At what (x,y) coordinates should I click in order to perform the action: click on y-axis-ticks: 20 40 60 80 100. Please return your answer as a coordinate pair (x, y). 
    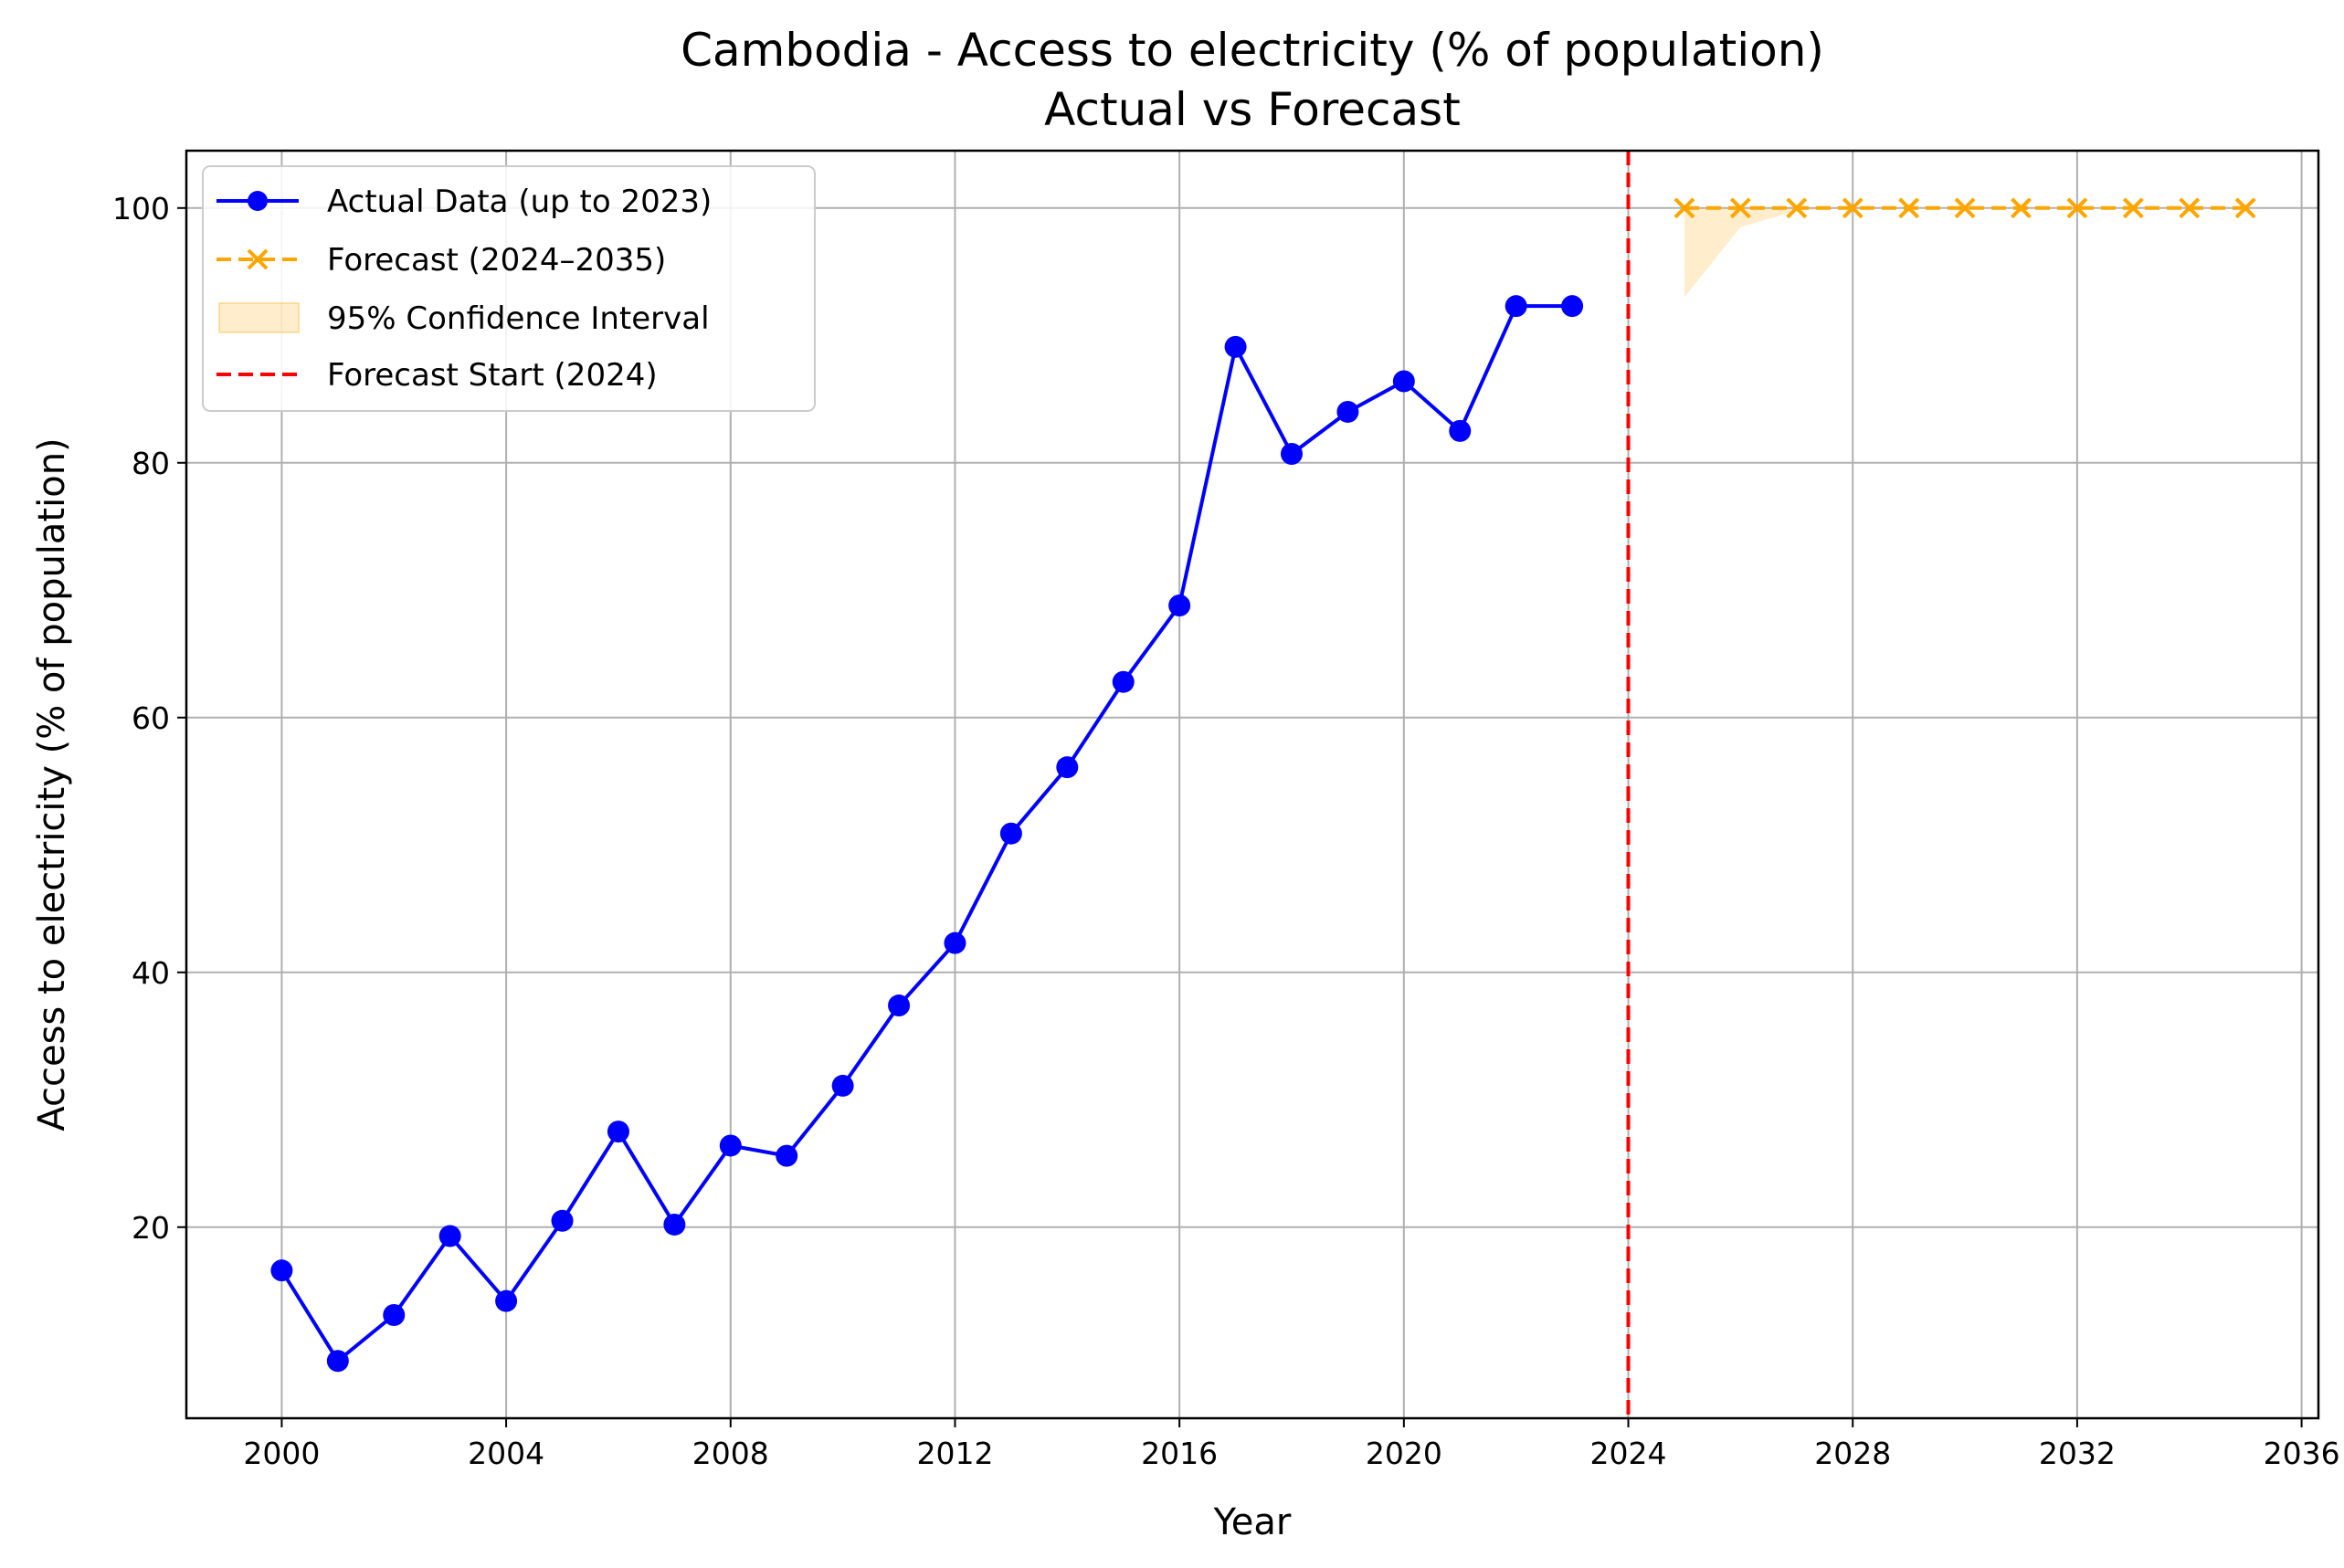
    Looking at the image, I should click on (149, 718).